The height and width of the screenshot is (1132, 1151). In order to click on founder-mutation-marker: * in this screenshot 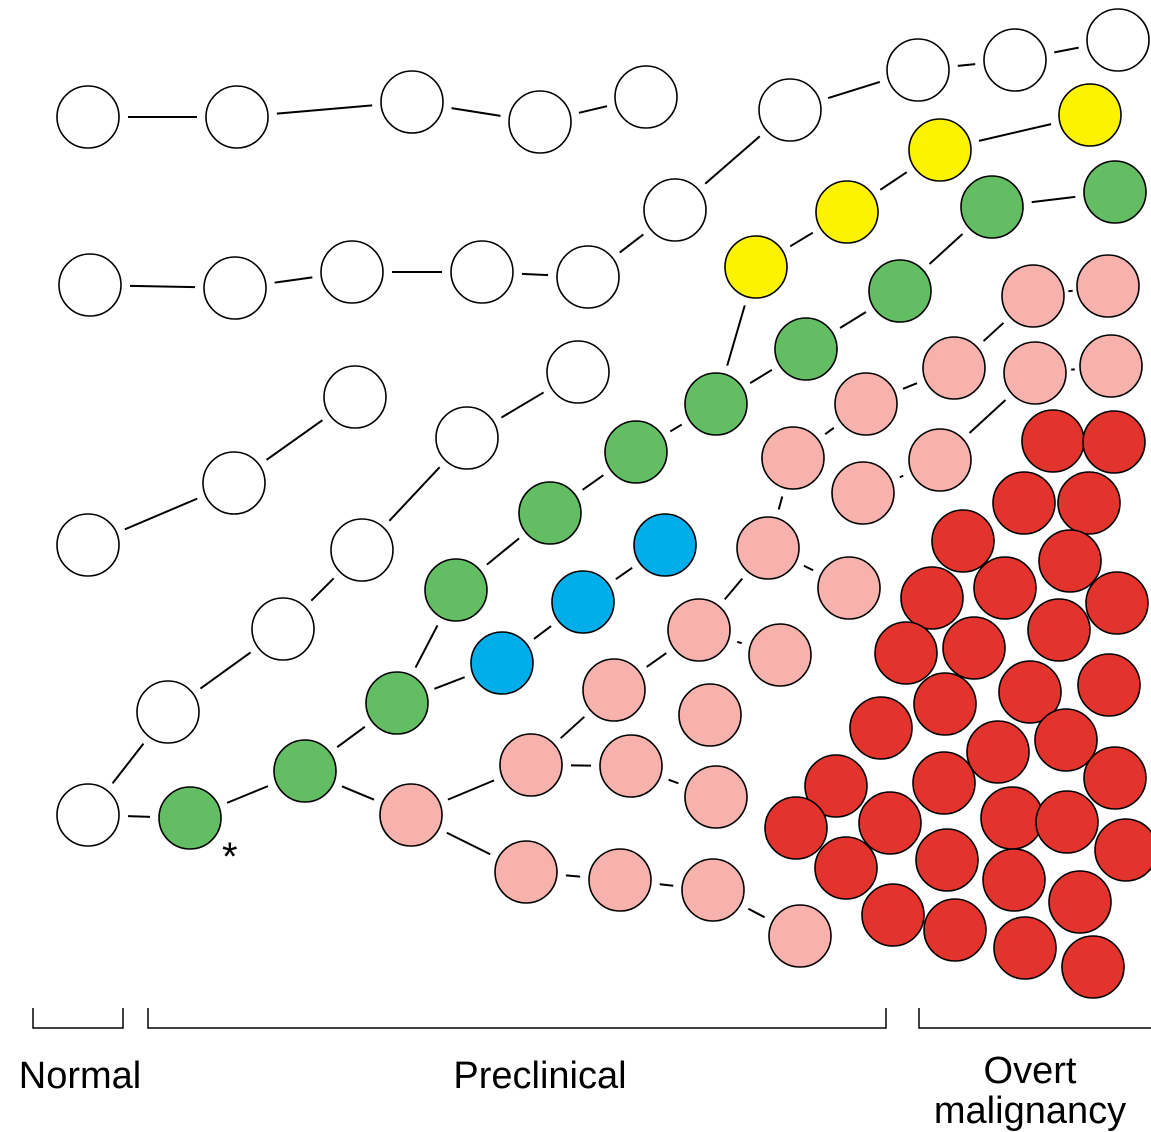, I will do `click(230, 857)`.